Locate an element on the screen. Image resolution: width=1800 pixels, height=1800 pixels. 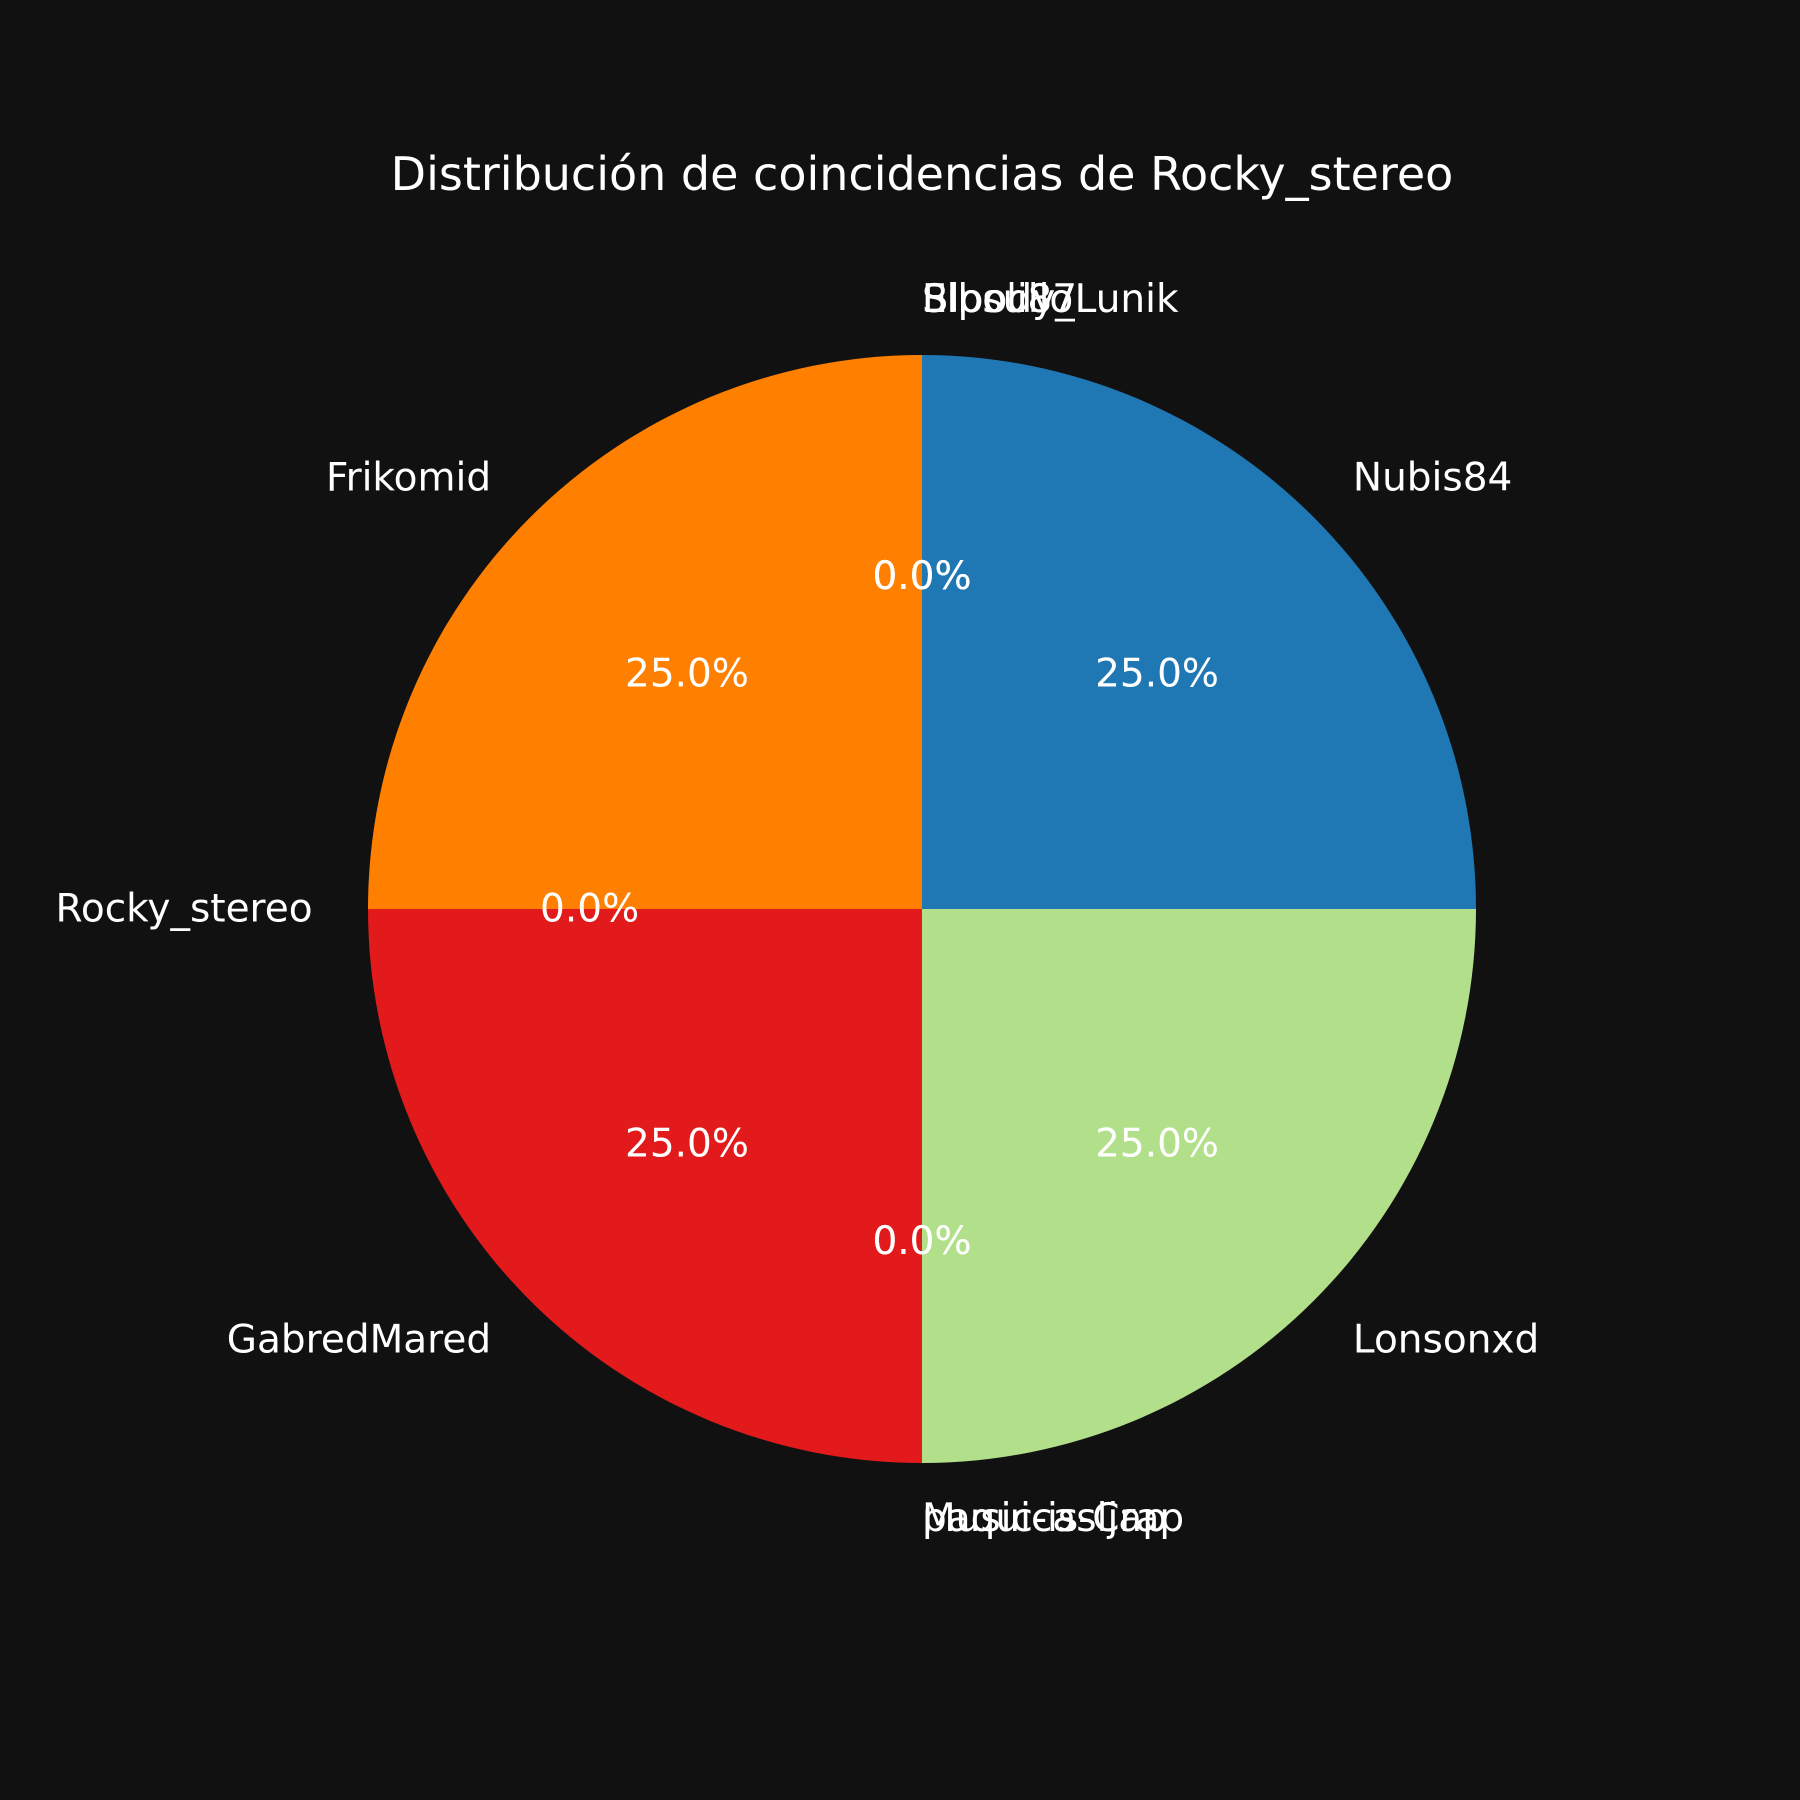
percent-label-nubis84: 25.0% is located at coordinates (1157, 673).